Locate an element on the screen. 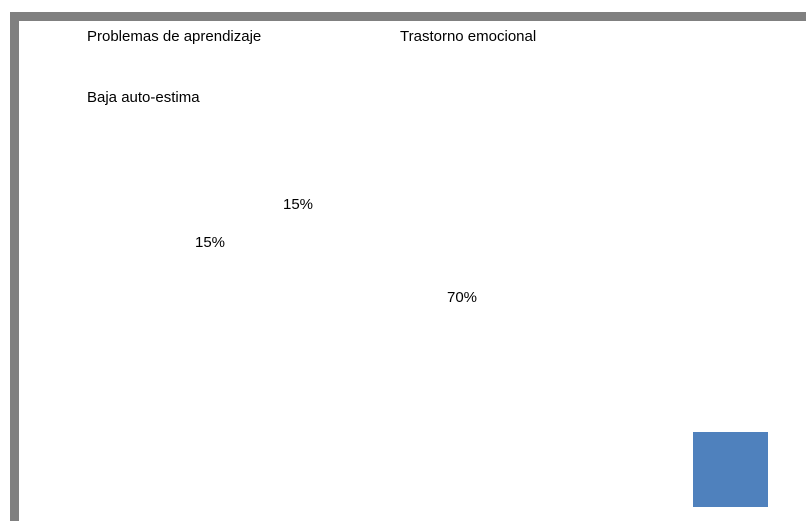  plot-placeholder is located at coordinates (730, 469).